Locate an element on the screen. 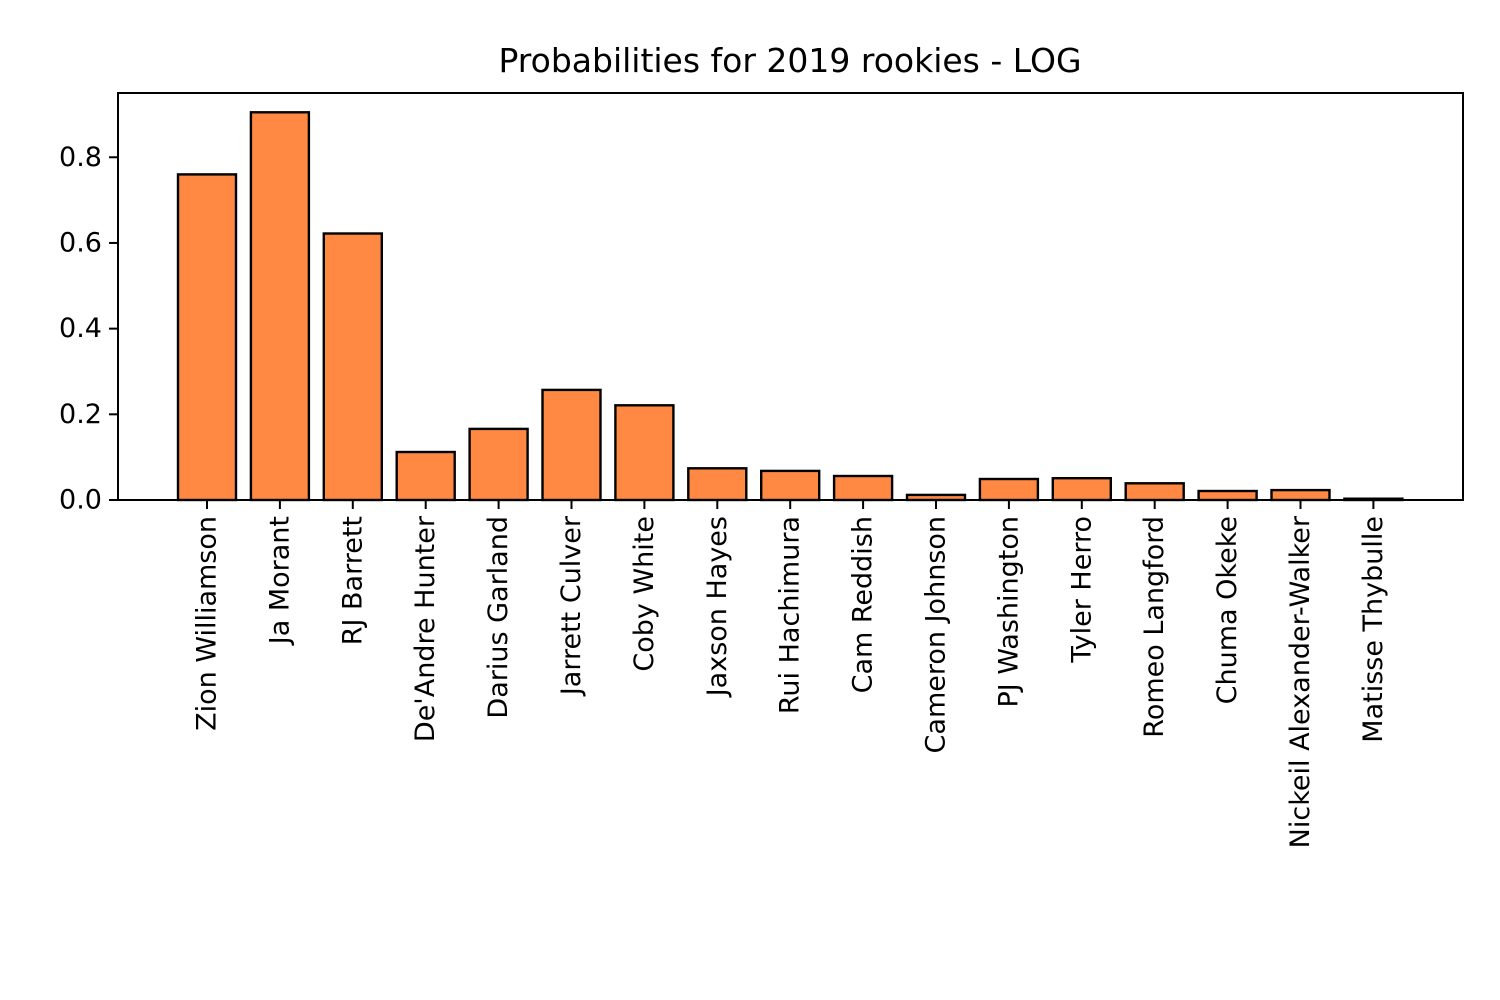 The height and width of the screenshot is (1000, 1500). y-axis: 0.0 0.2 0.4 0.6 0.8 is located at coordinates (88, 329).